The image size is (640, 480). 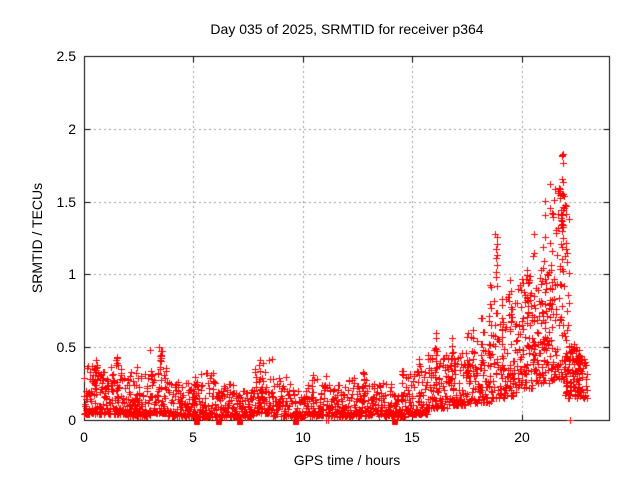 What do you see at coordinates (522, 437) in the screenshot?
I see `x-tick-label: 20` at bounding box center [522, 437].